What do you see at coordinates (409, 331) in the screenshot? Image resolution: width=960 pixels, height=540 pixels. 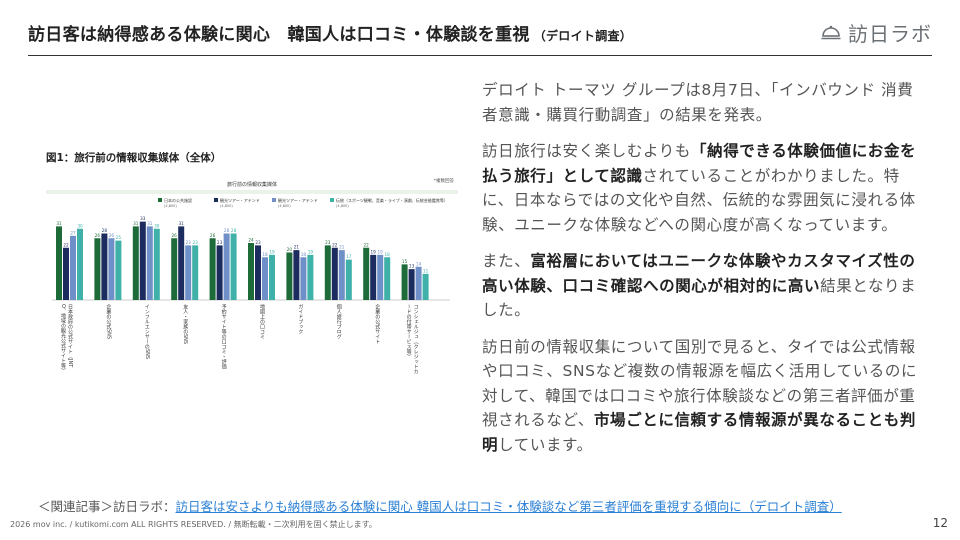 I see `category-label-cont: ードの付帯サービス等）` at bounding box center [409, 331].